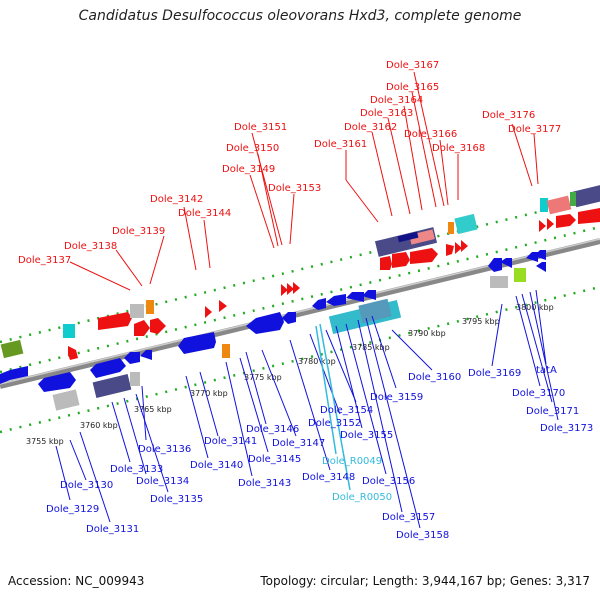 The height and width of the screenshot is (600, 600). What do you see at coordinates (396, 100) in the screenshot?
I see `gene-label-upper: Dole_3164` at bounding box center [396, 100].